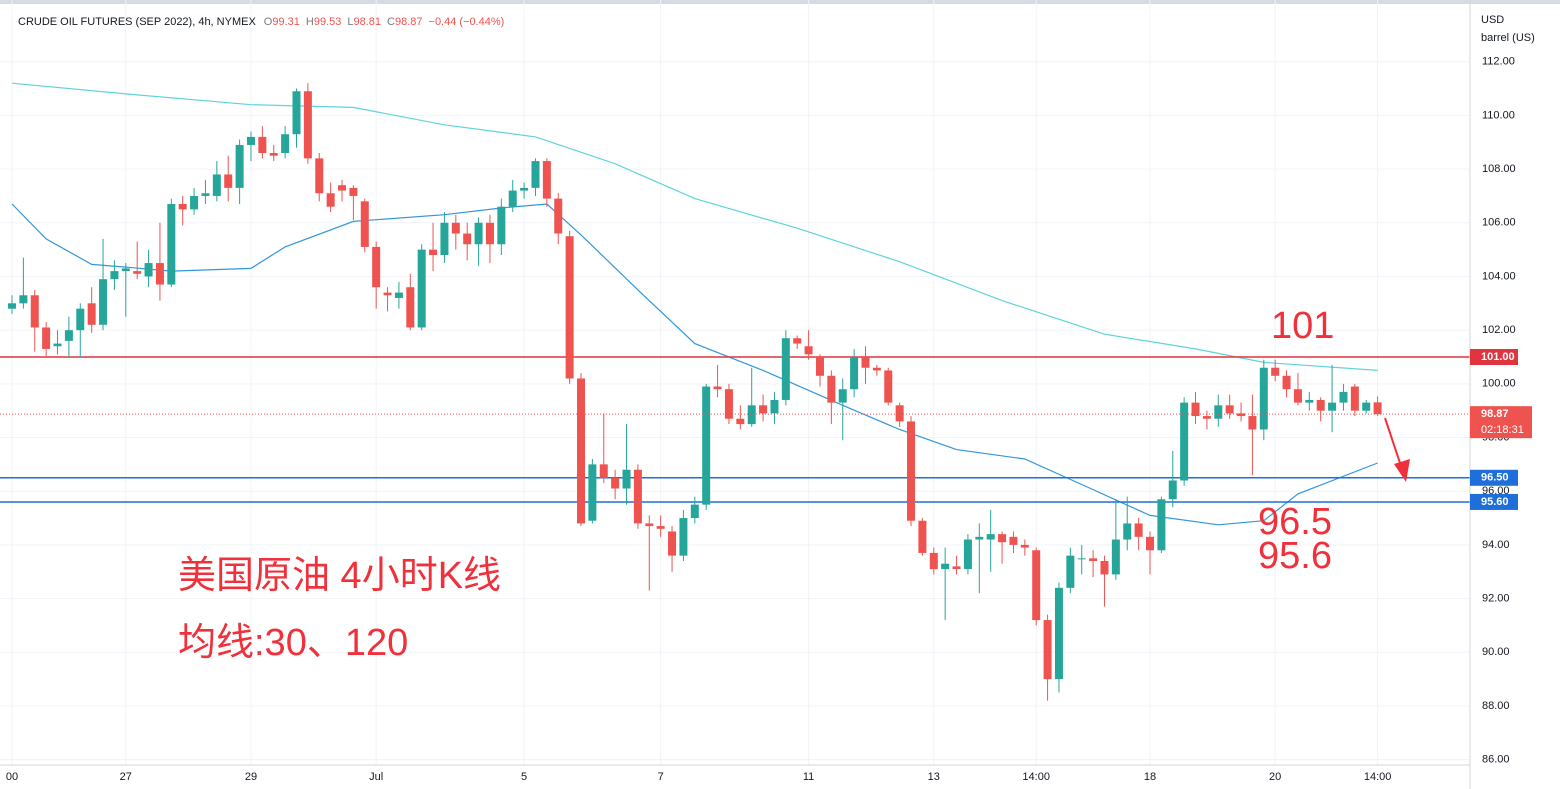 This screenshot has height=789, width=1560. What do you see at coordinates (1499, 169) in the screenshot?
I see `y-tick-label: 108.00` at bounding box center [1499, 169].